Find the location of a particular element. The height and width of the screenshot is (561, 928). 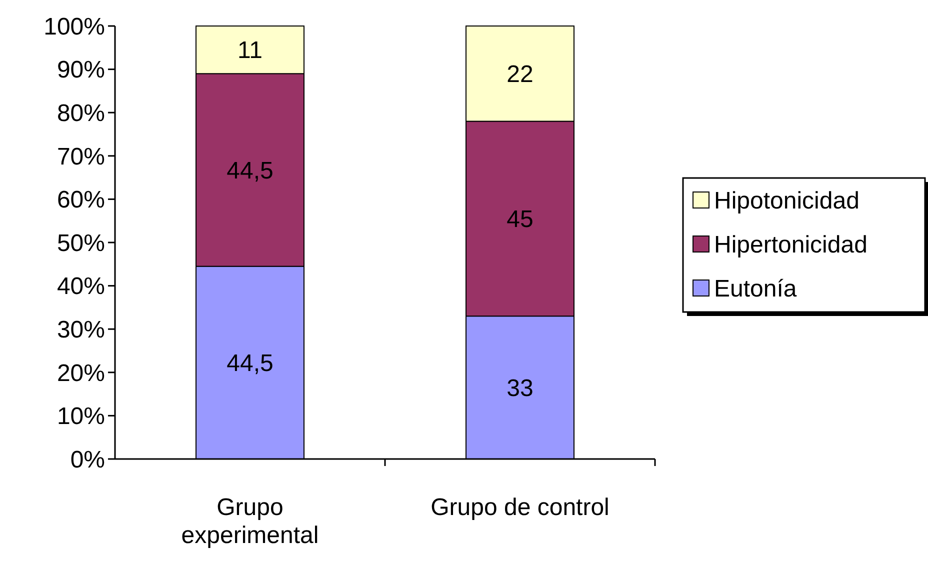

legend-label: Eutonía is located at coordinates (756, 288).